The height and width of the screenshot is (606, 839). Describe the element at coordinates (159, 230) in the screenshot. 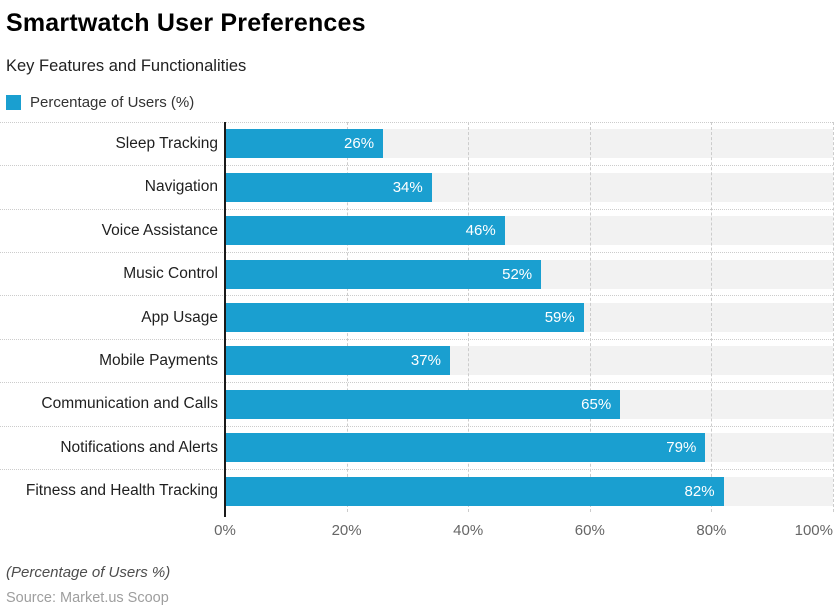

I see `category-label: Voice Assistance` at that location.